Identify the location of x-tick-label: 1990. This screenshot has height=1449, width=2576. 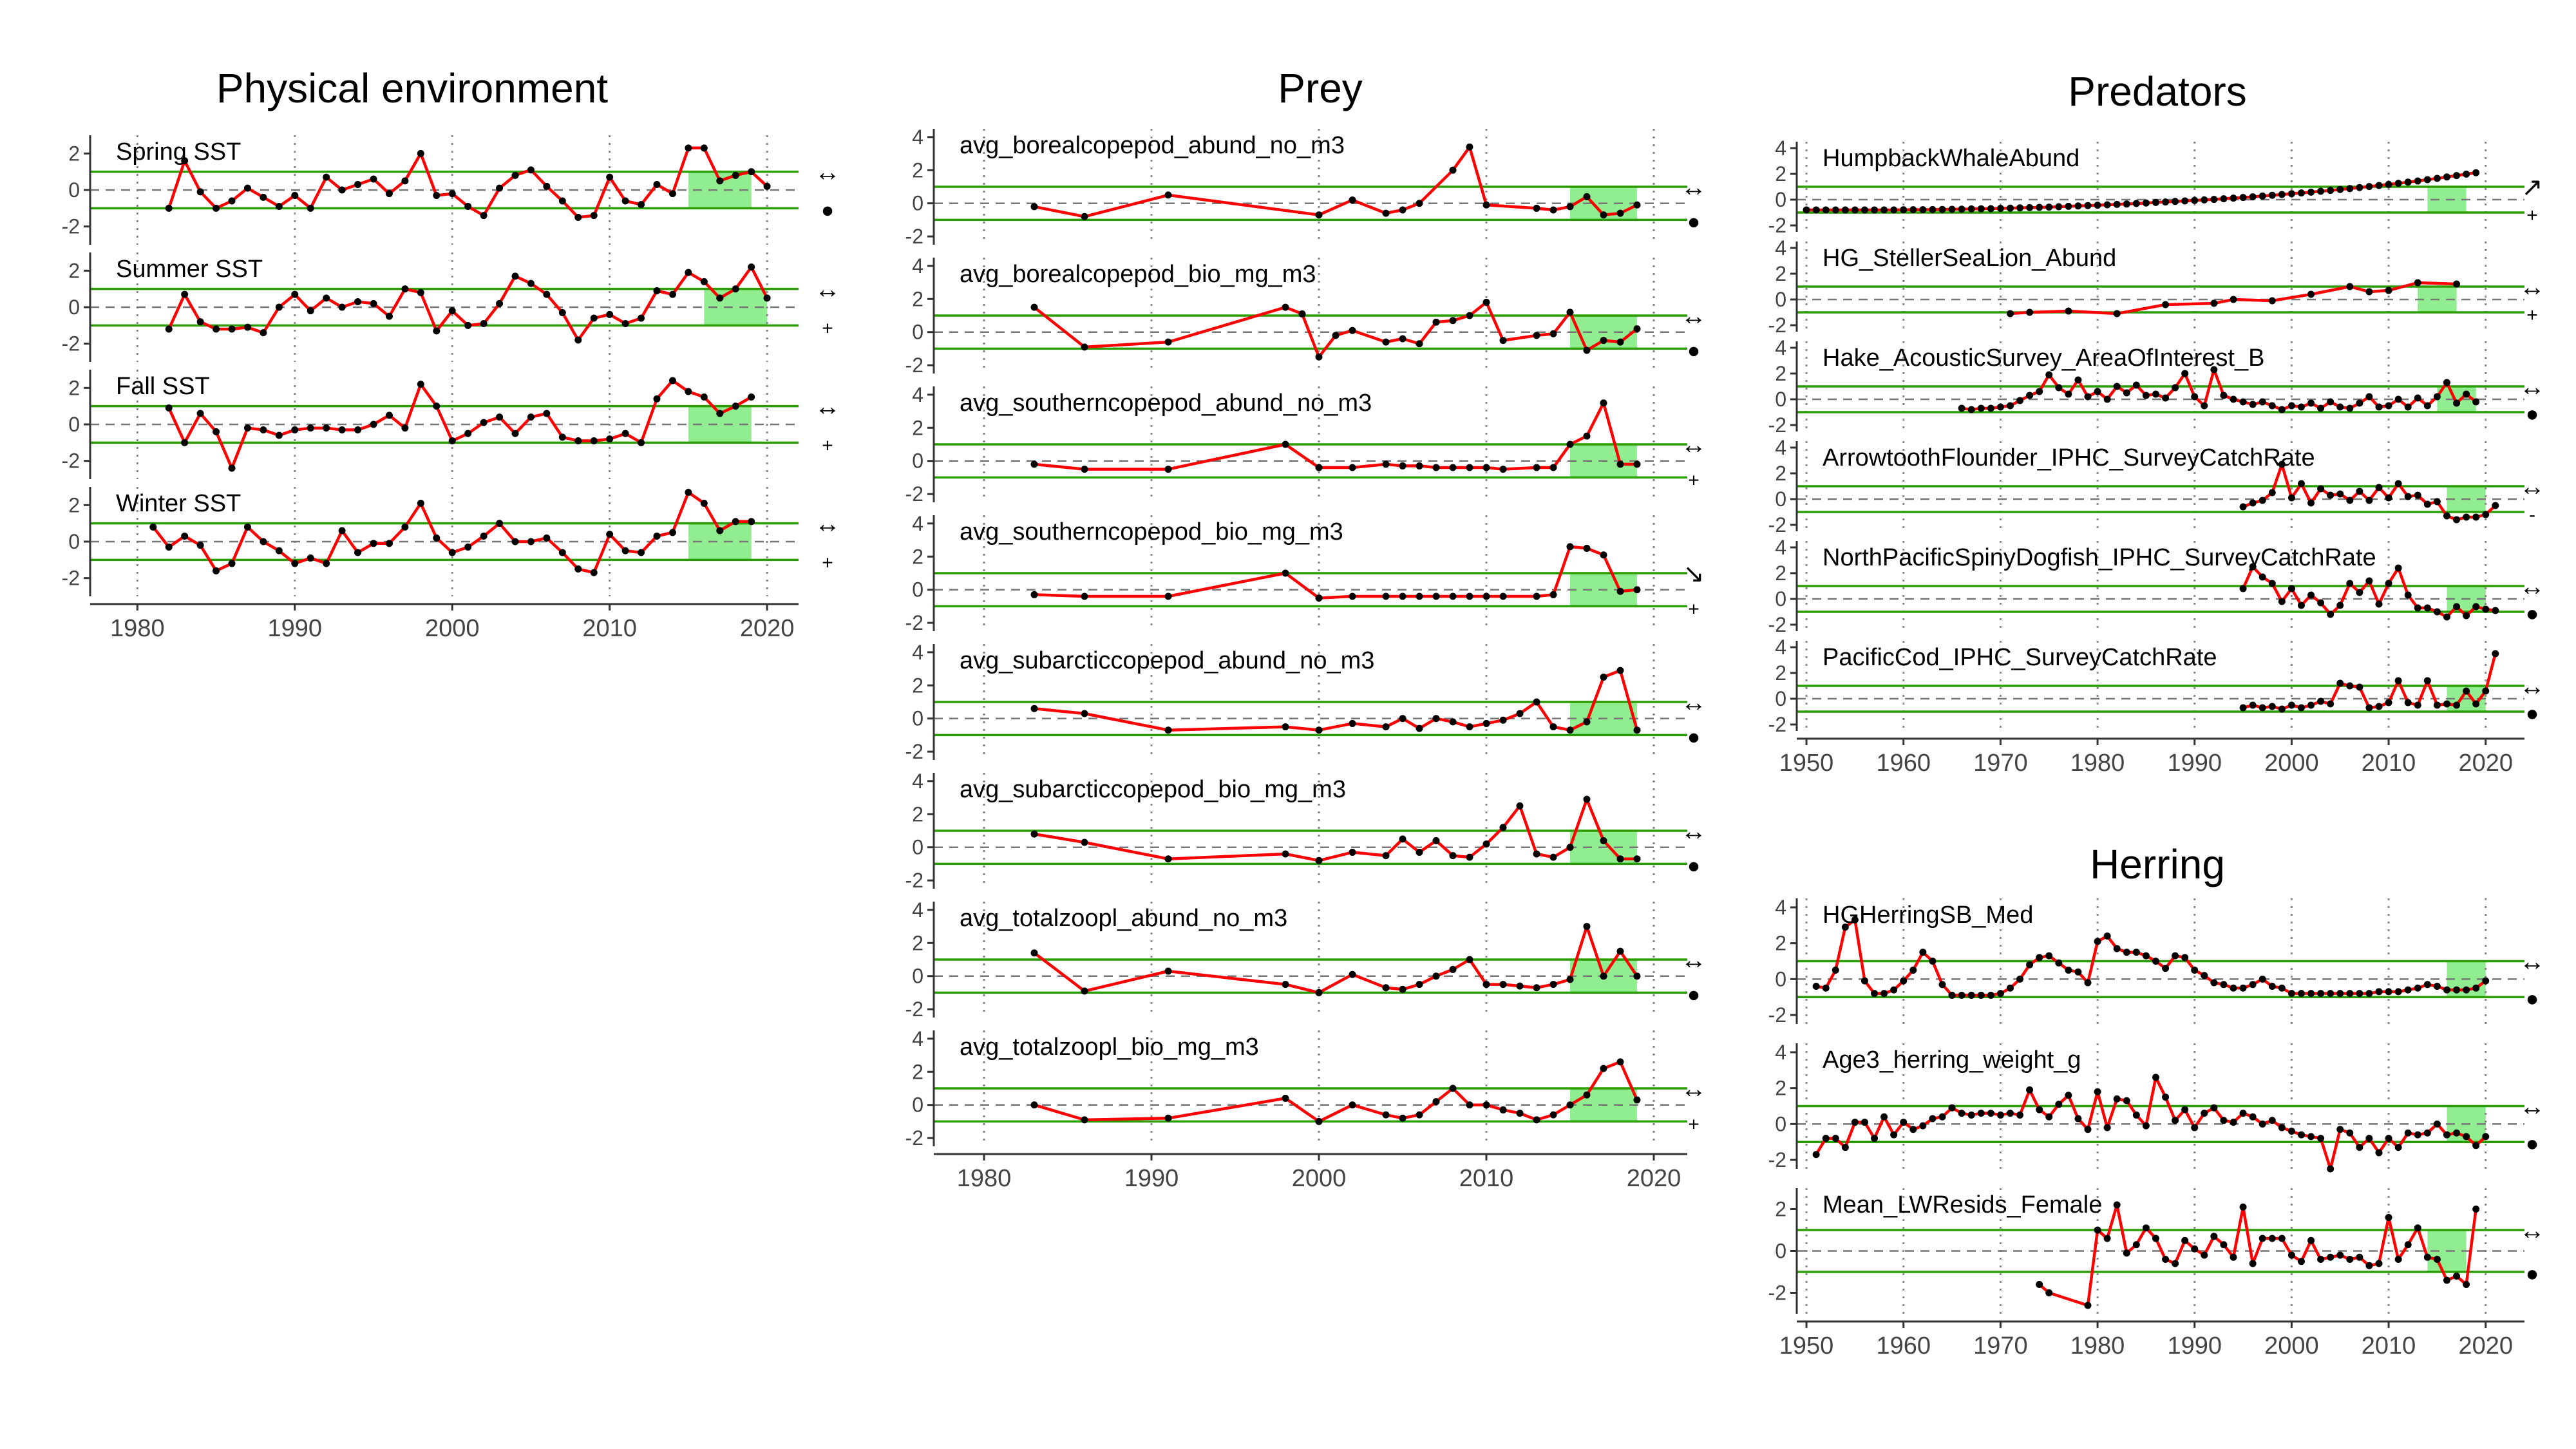
(295, 628).